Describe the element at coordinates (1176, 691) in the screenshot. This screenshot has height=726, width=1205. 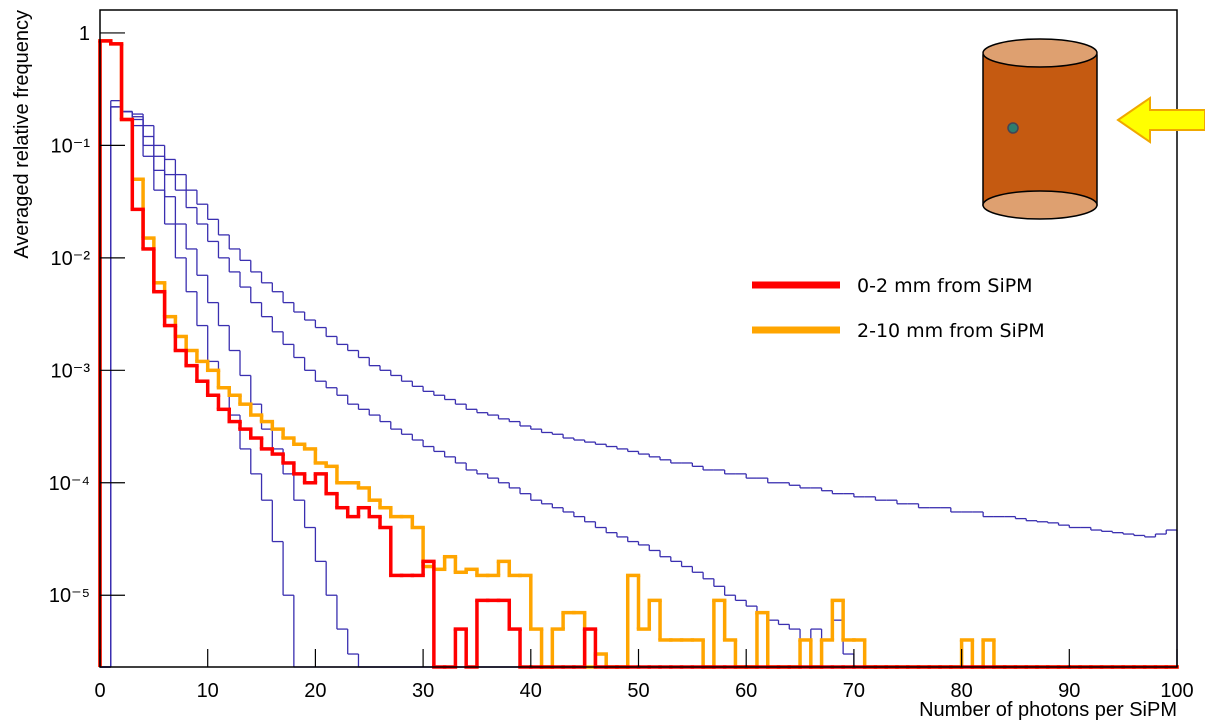
I see `x-tick-label: 100` at that location.